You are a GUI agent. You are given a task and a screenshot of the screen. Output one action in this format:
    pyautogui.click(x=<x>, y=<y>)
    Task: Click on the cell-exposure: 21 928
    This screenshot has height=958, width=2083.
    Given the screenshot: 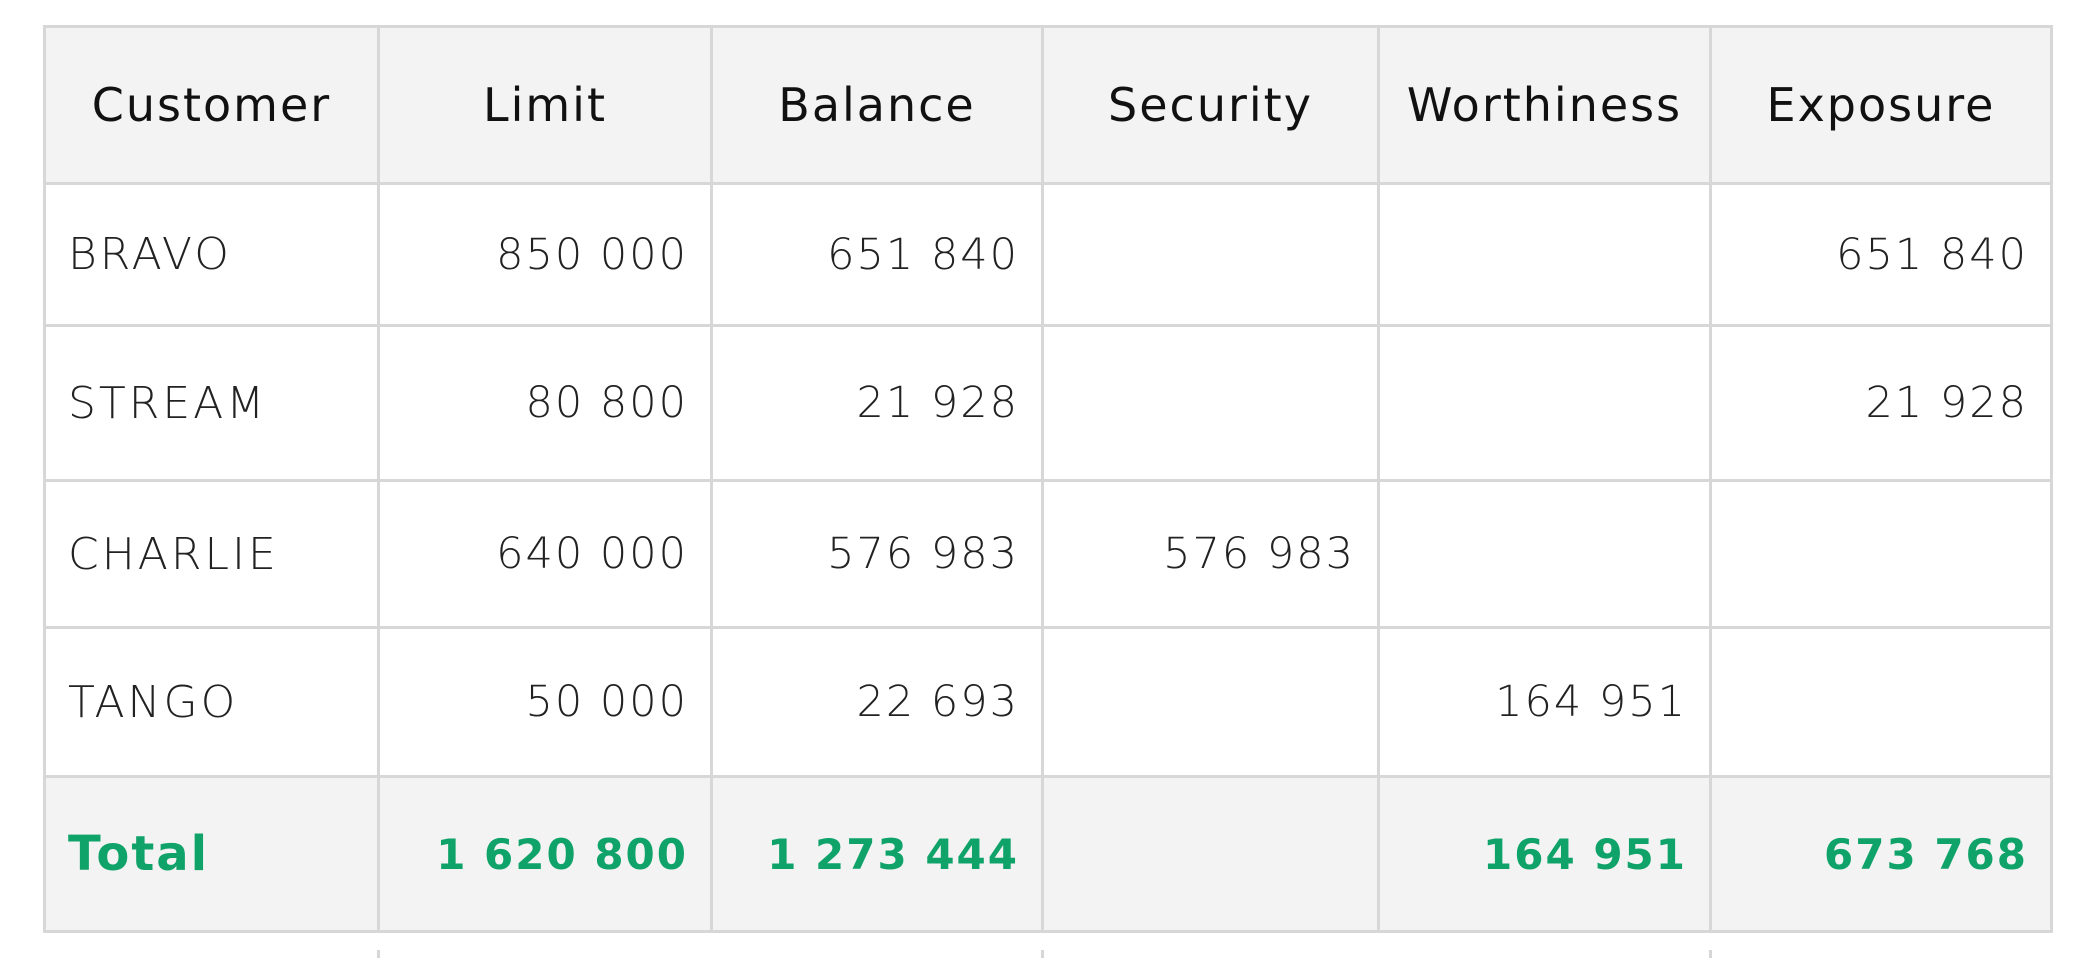 What is the action you would take?
    pyautogui.click(x=1881, y=403)
    